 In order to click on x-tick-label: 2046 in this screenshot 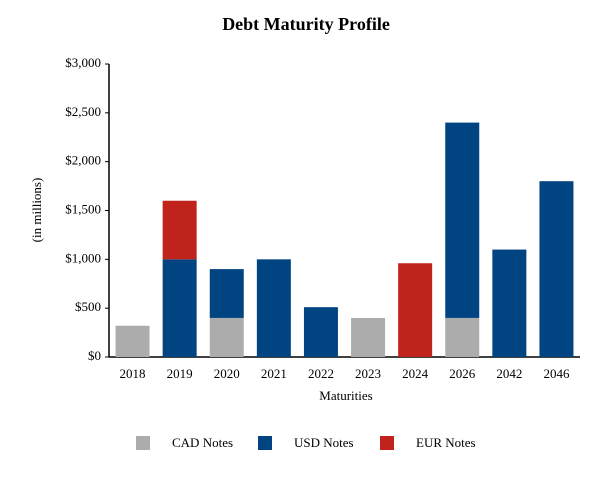, I will do `click(556, 373)`.